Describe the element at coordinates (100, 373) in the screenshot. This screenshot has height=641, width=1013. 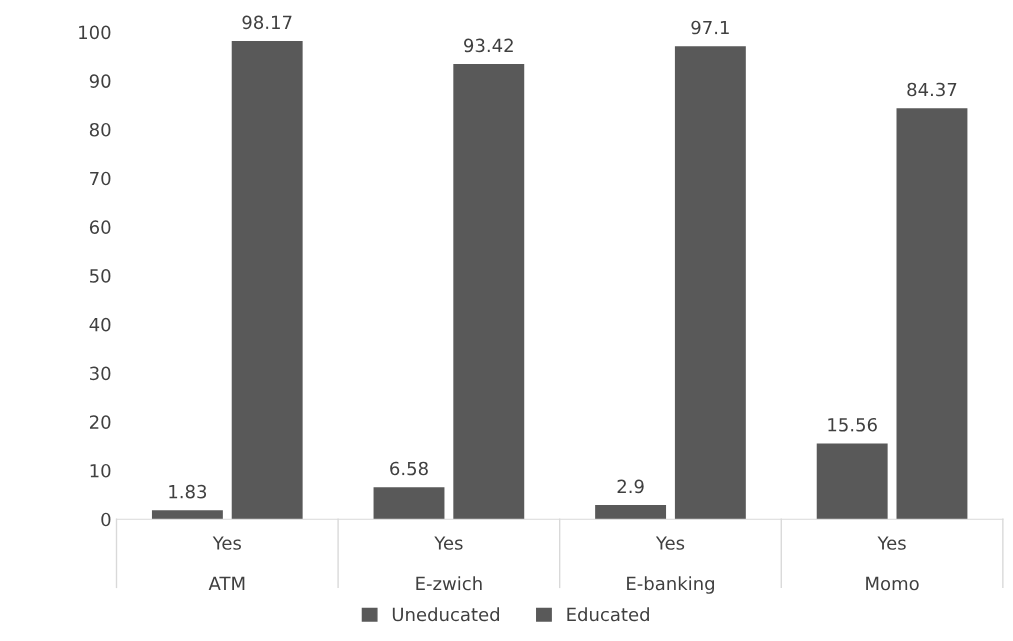
I see `y-tick-label: 30` at that location.